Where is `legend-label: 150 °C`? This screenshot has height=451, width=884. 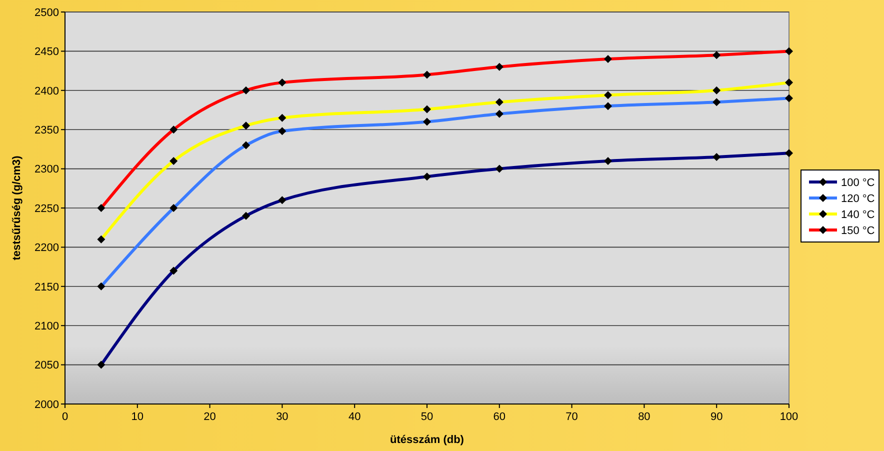 legend-label: 150 °C is located at coordinates (858, 230).